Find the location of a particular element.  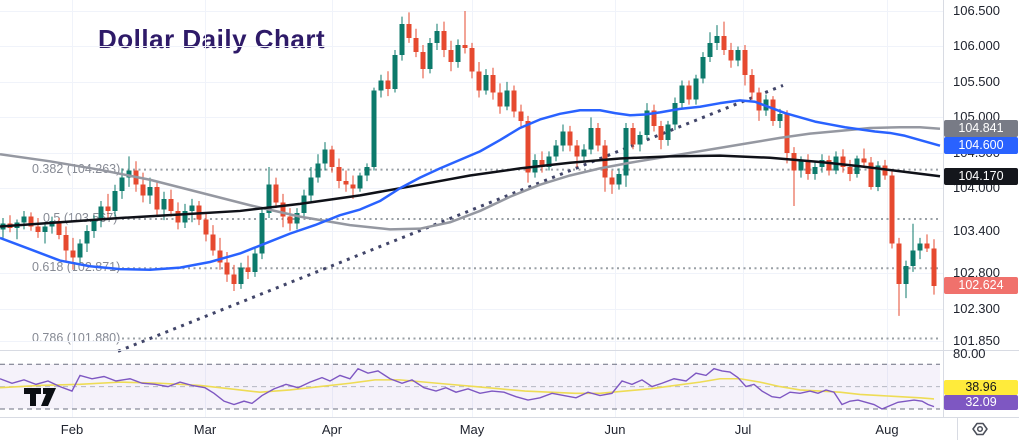

rsi-ma-line is located at coordinates (467, 388).